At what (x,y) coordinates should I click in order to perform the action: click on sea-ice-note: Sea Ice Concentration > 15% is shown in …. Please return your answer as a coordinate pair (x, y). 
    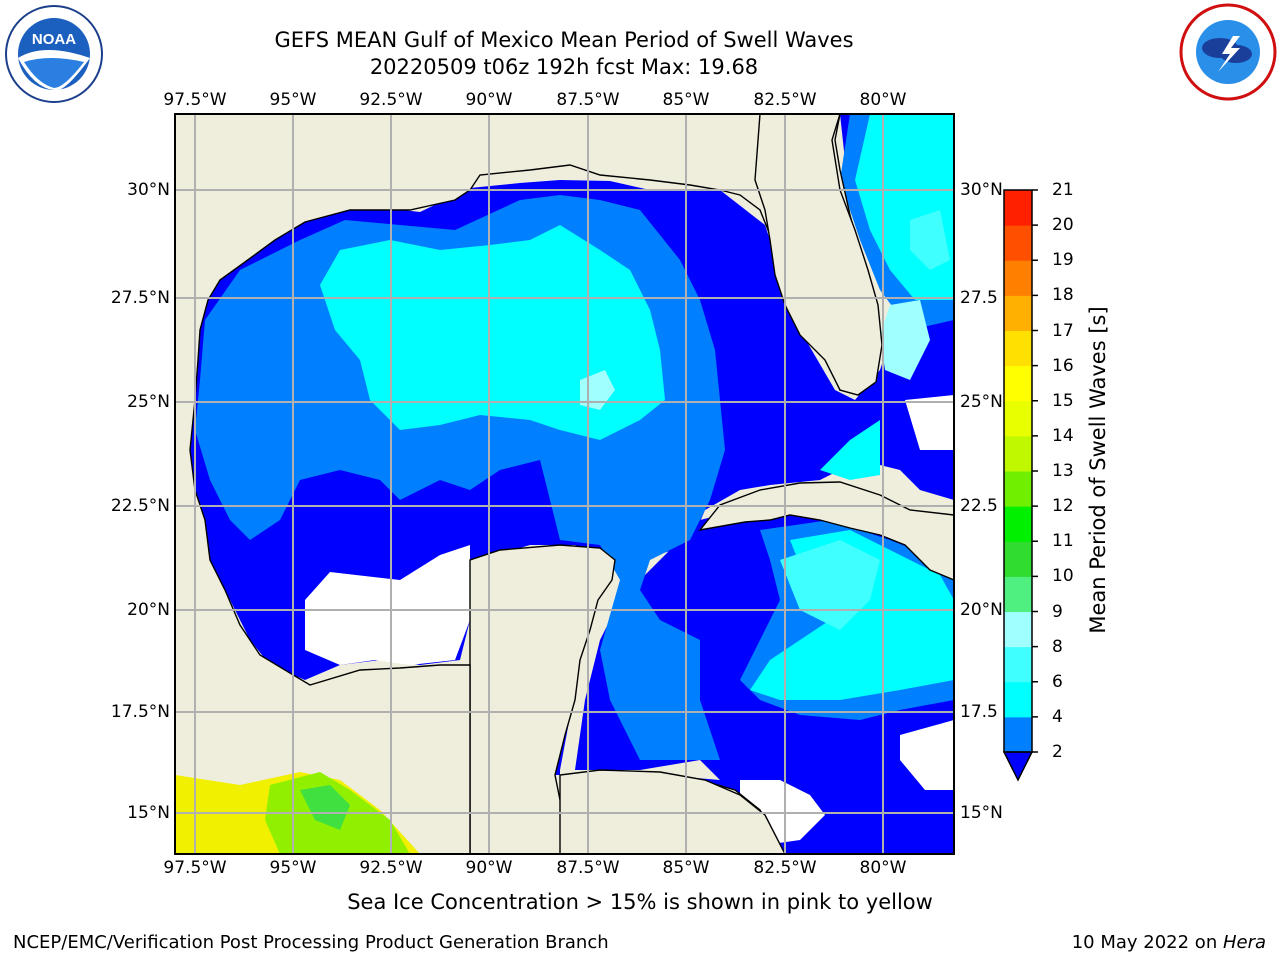
    Looking at the image, I should click on (640, 902).